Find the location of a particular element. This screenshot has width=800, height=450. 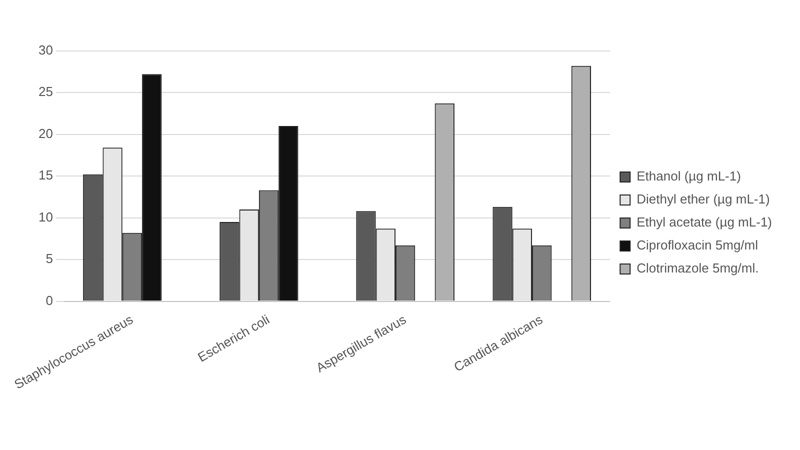

y-tick-label: 20 is located at coordinates (45, 133).